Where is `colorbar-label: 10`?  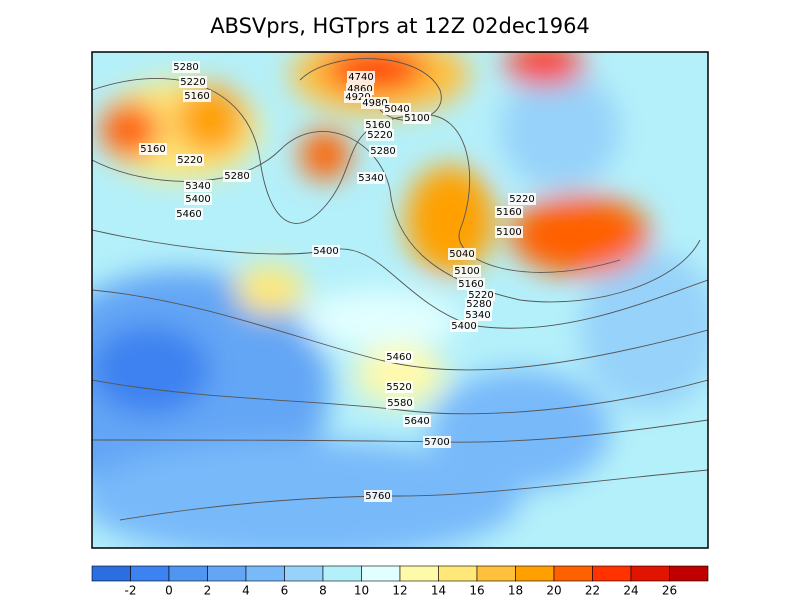 colorbar-label: 10 is located at coordinates (361, 591).